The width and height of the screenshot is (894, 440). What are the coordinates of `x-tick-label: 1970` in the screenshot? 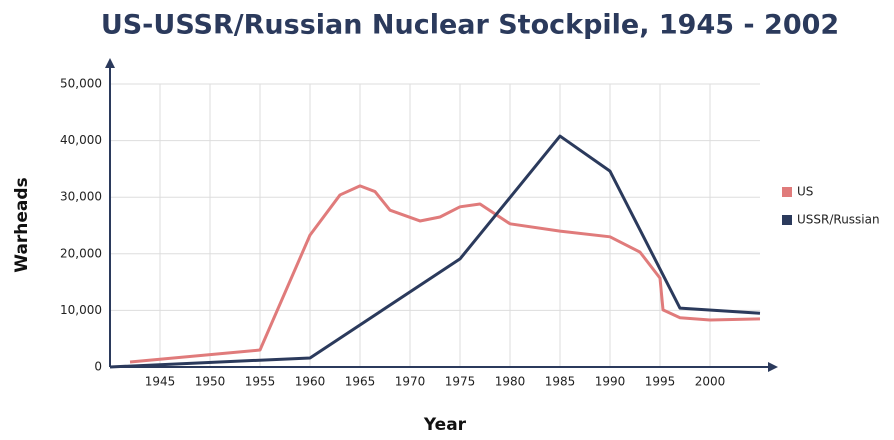 It's located at (410, 382).